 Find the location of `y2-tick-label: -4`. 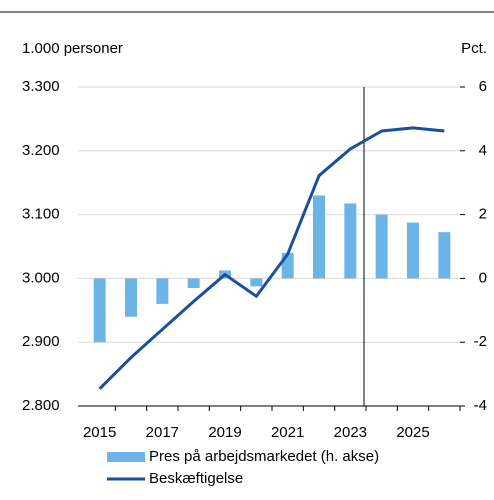

y2-tick-label: -4 is located at coordinates (480, 405).